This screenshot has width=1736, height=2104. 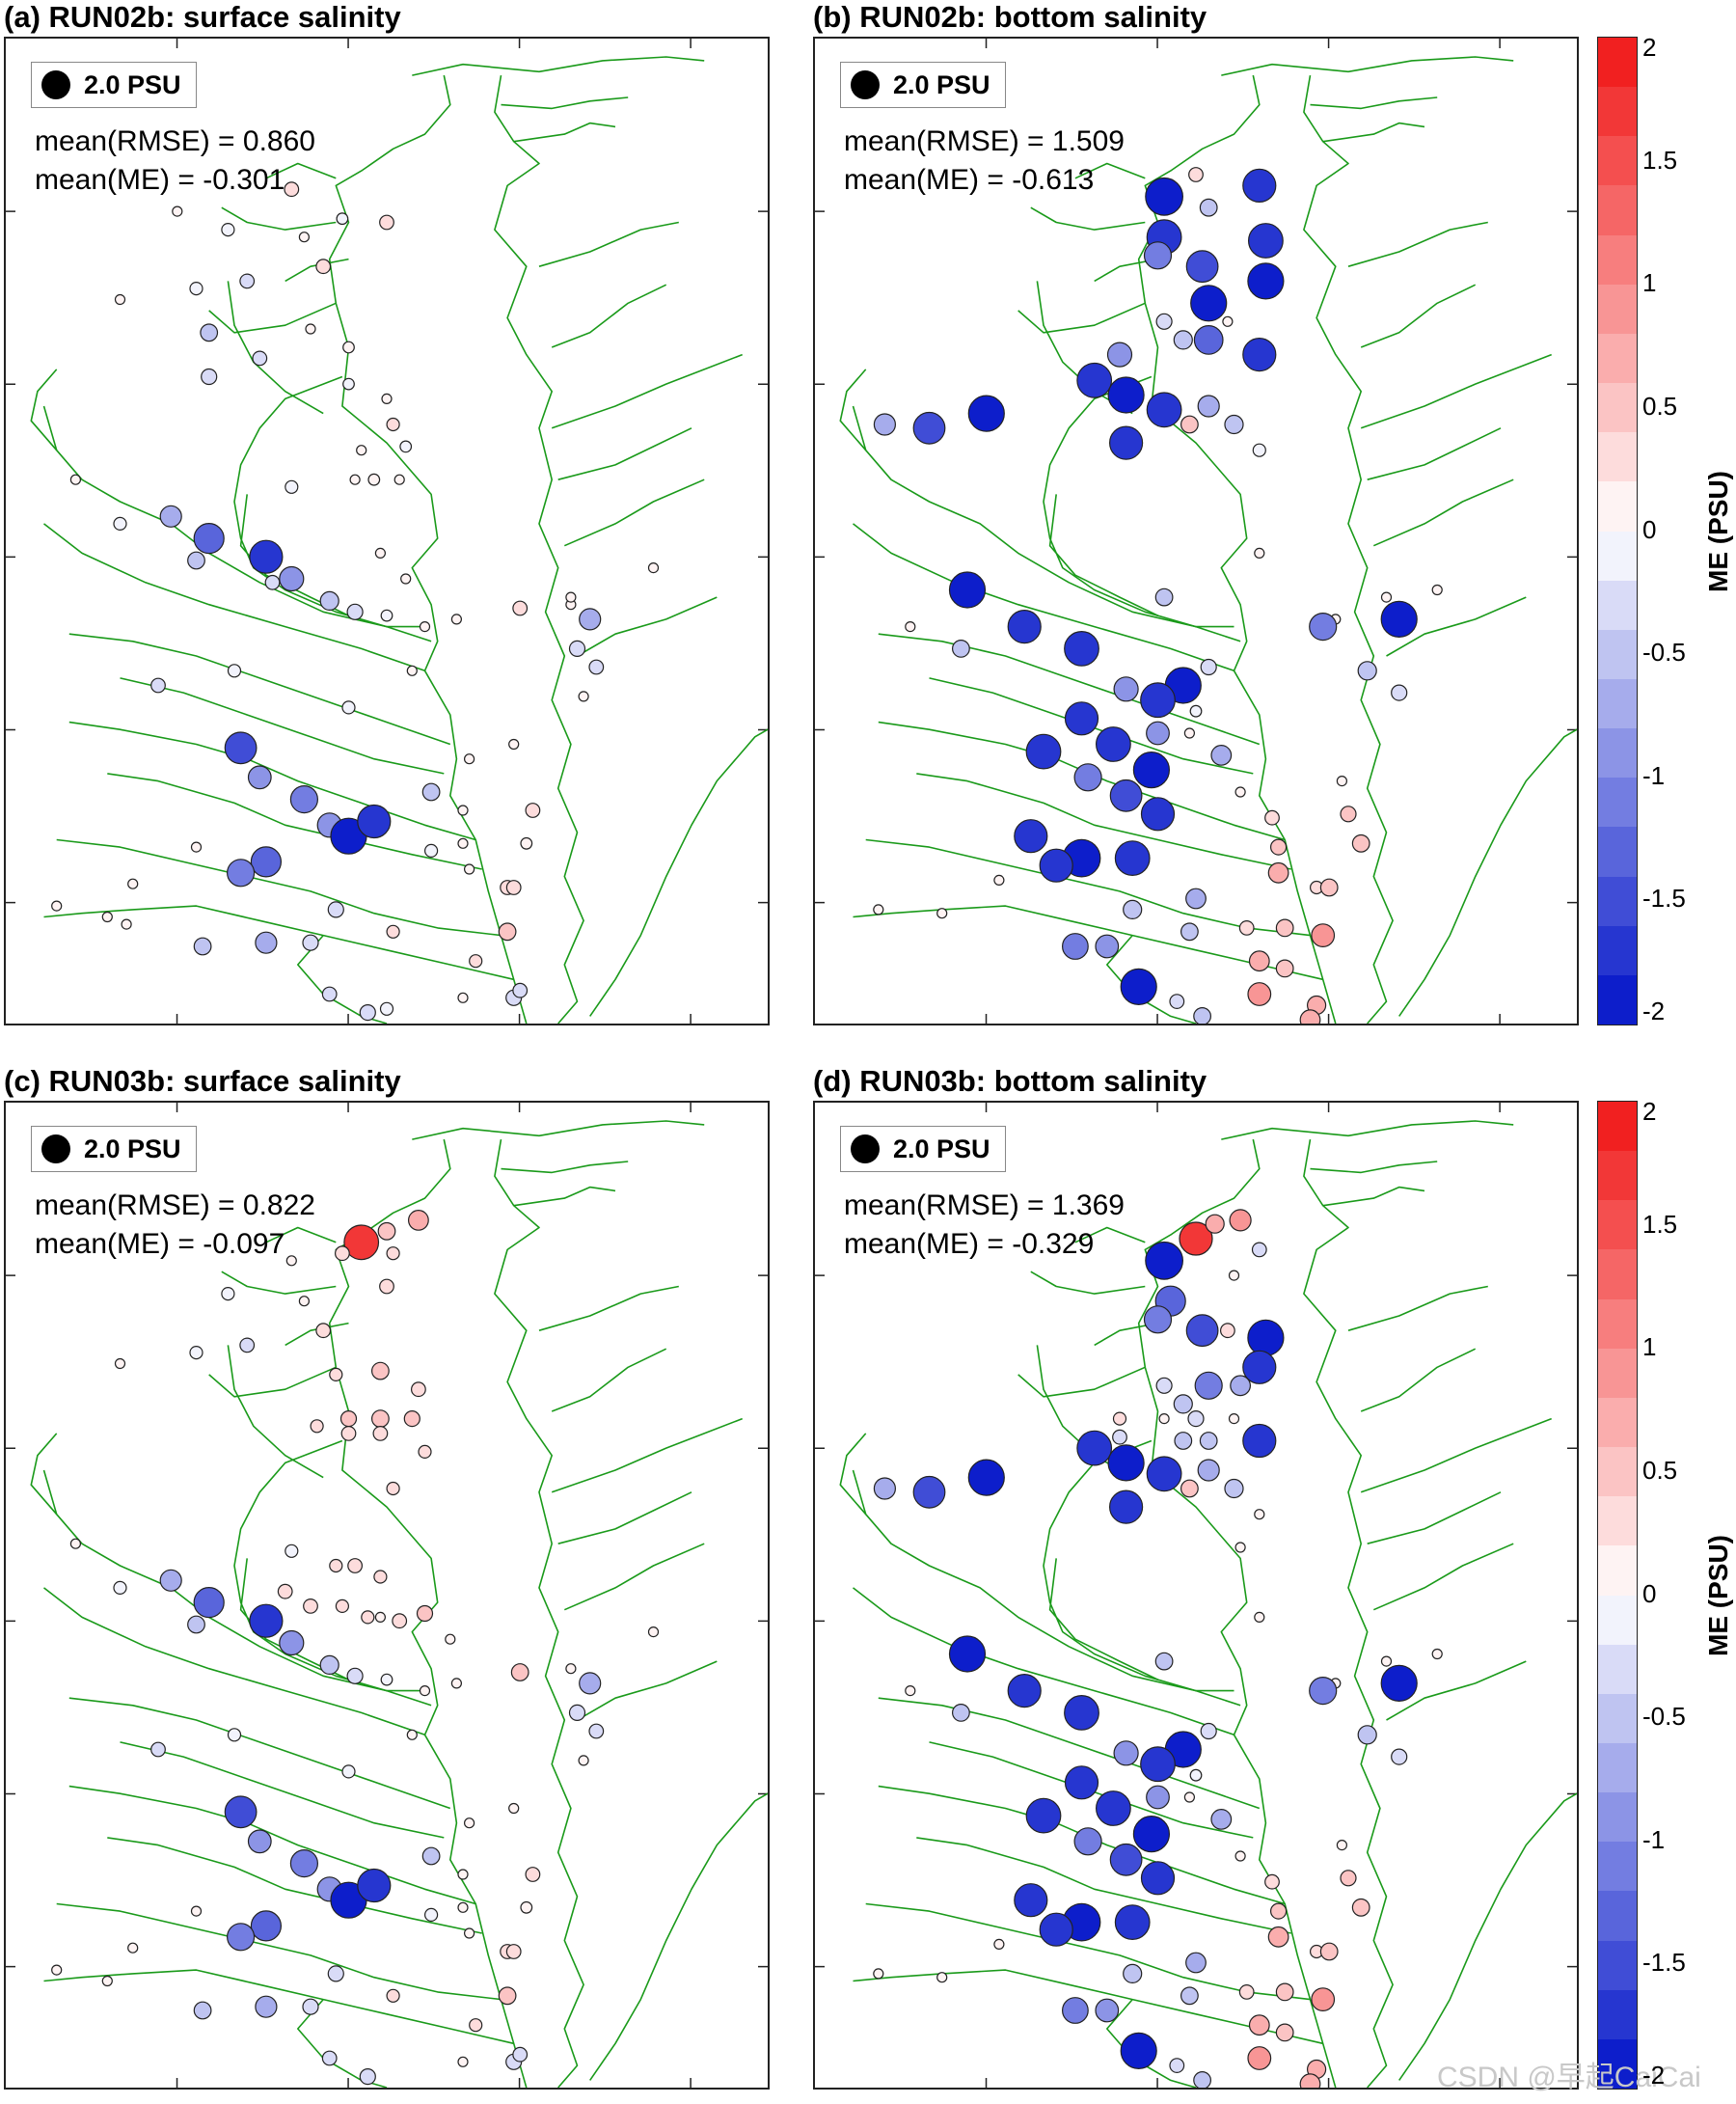 I want to click on colorbar-bottom, so click(x=1617, y=1596).